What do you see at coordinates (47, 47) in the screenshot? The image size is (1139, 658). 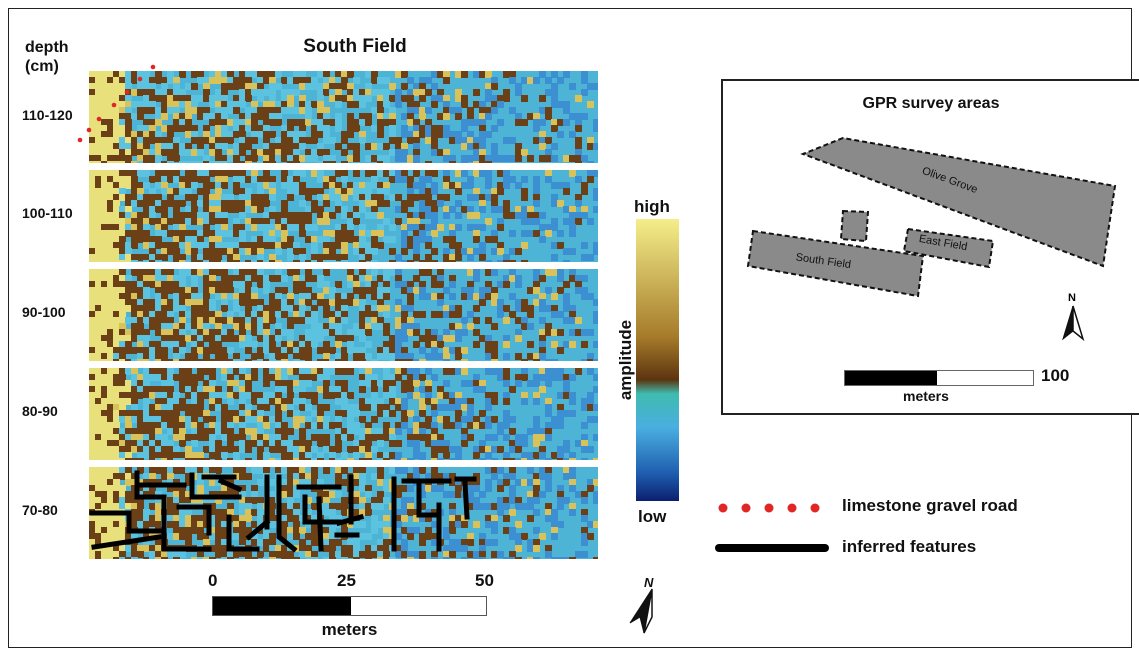 I see `depth-header-line1: depth` at bounding box center [47, 47].